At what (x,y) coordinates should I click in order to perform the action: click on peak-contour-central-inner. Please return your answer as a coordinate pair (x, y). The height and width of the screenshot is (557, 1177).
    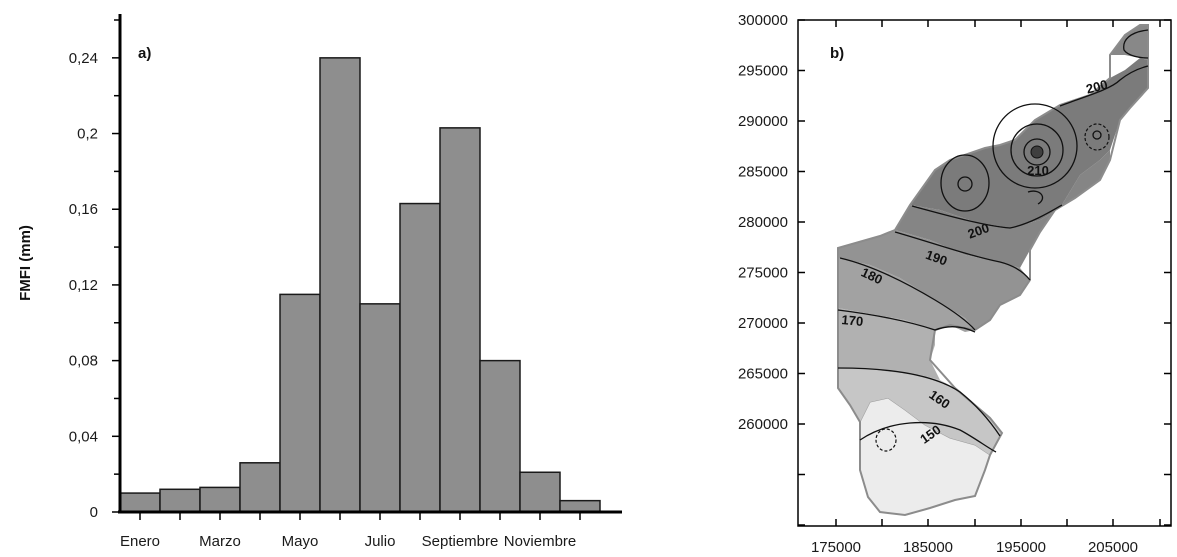
    Looking at the image, I should click on (1037, 152).